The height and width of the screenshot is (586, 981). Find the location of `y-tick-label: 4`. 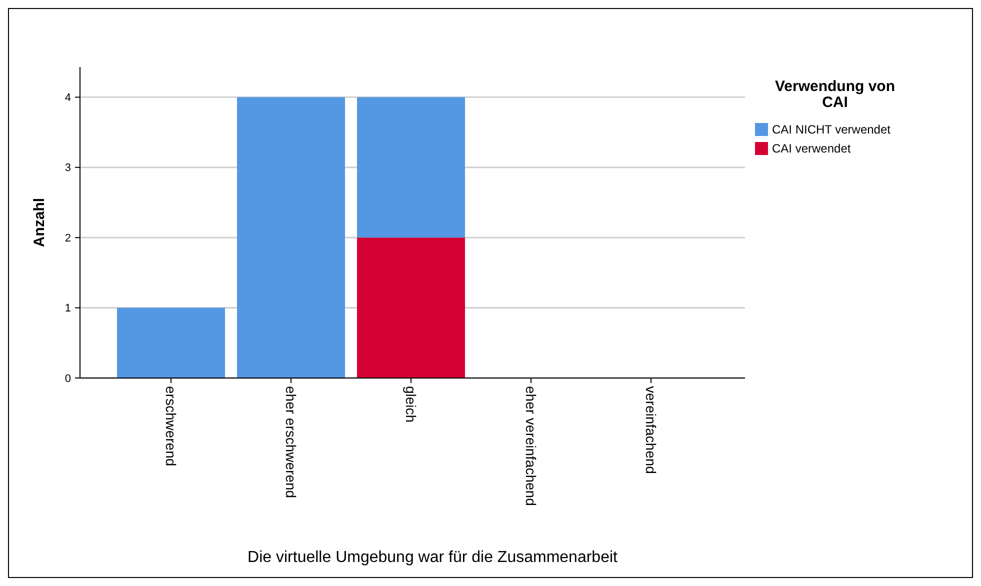

y-tick-label: 4 is located at coordinates (67, 98).